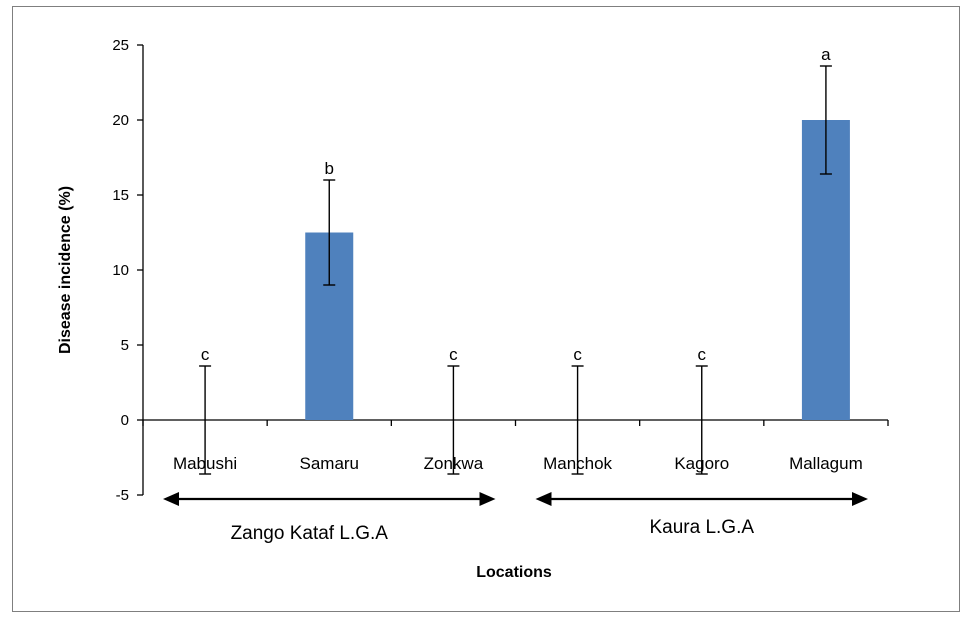 This screenshot has width=964, height=618. Describe the element at coordinates (125, 420) in the screenshot. I see `y-tick-label: 0` at that location.